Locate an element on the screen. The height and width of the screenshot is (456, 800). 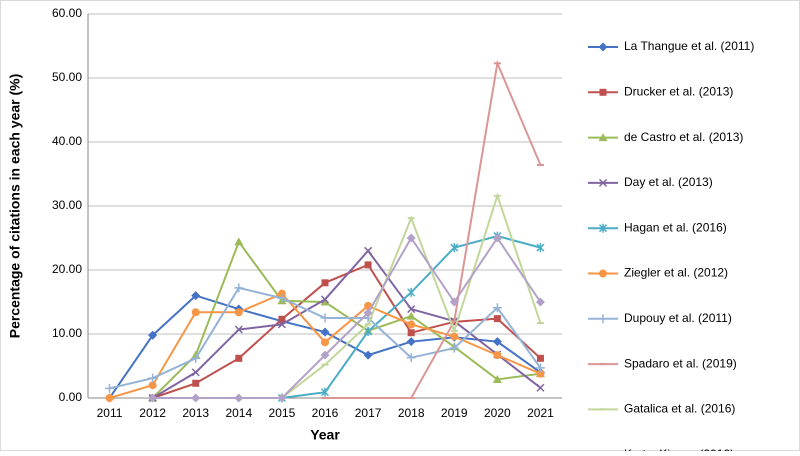
legend-label: Spadaro et al. (2019) is located at coordinates (680, 363).